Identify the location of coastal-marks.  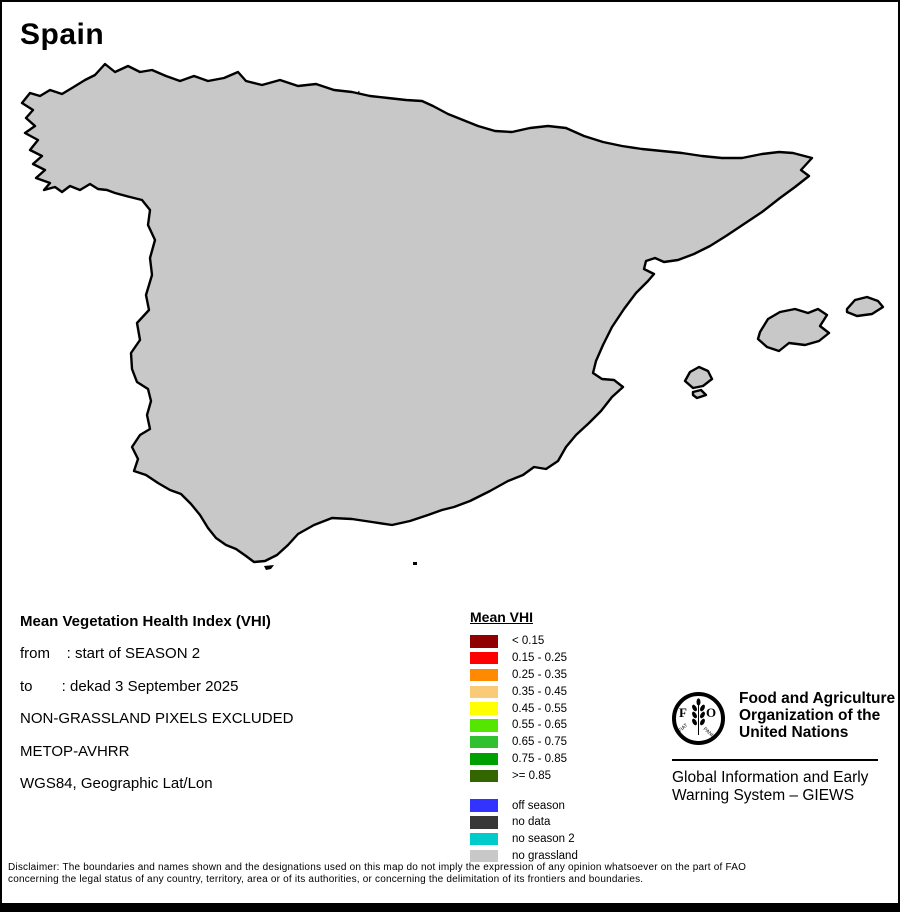
(340, 566).